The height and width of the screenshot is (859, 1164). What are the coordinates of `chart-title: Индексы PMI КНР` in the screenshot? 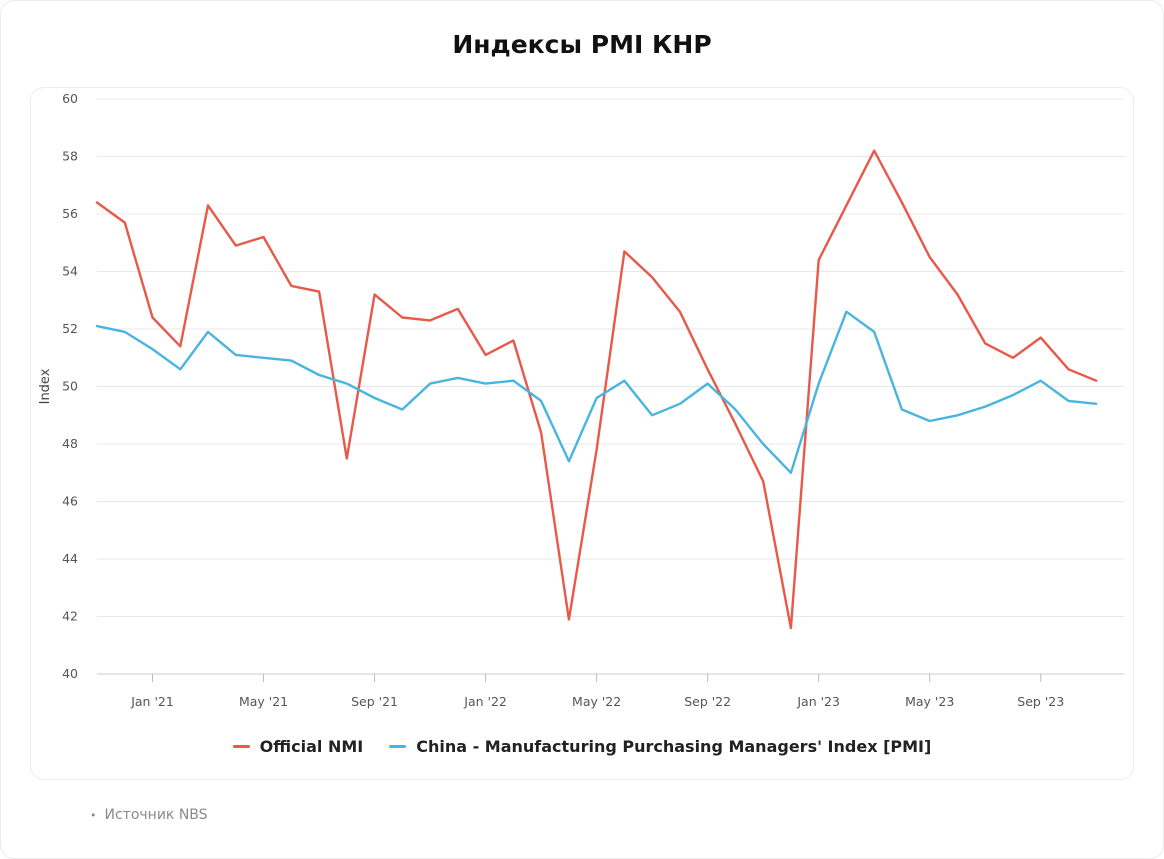 It's located at (582, 44).